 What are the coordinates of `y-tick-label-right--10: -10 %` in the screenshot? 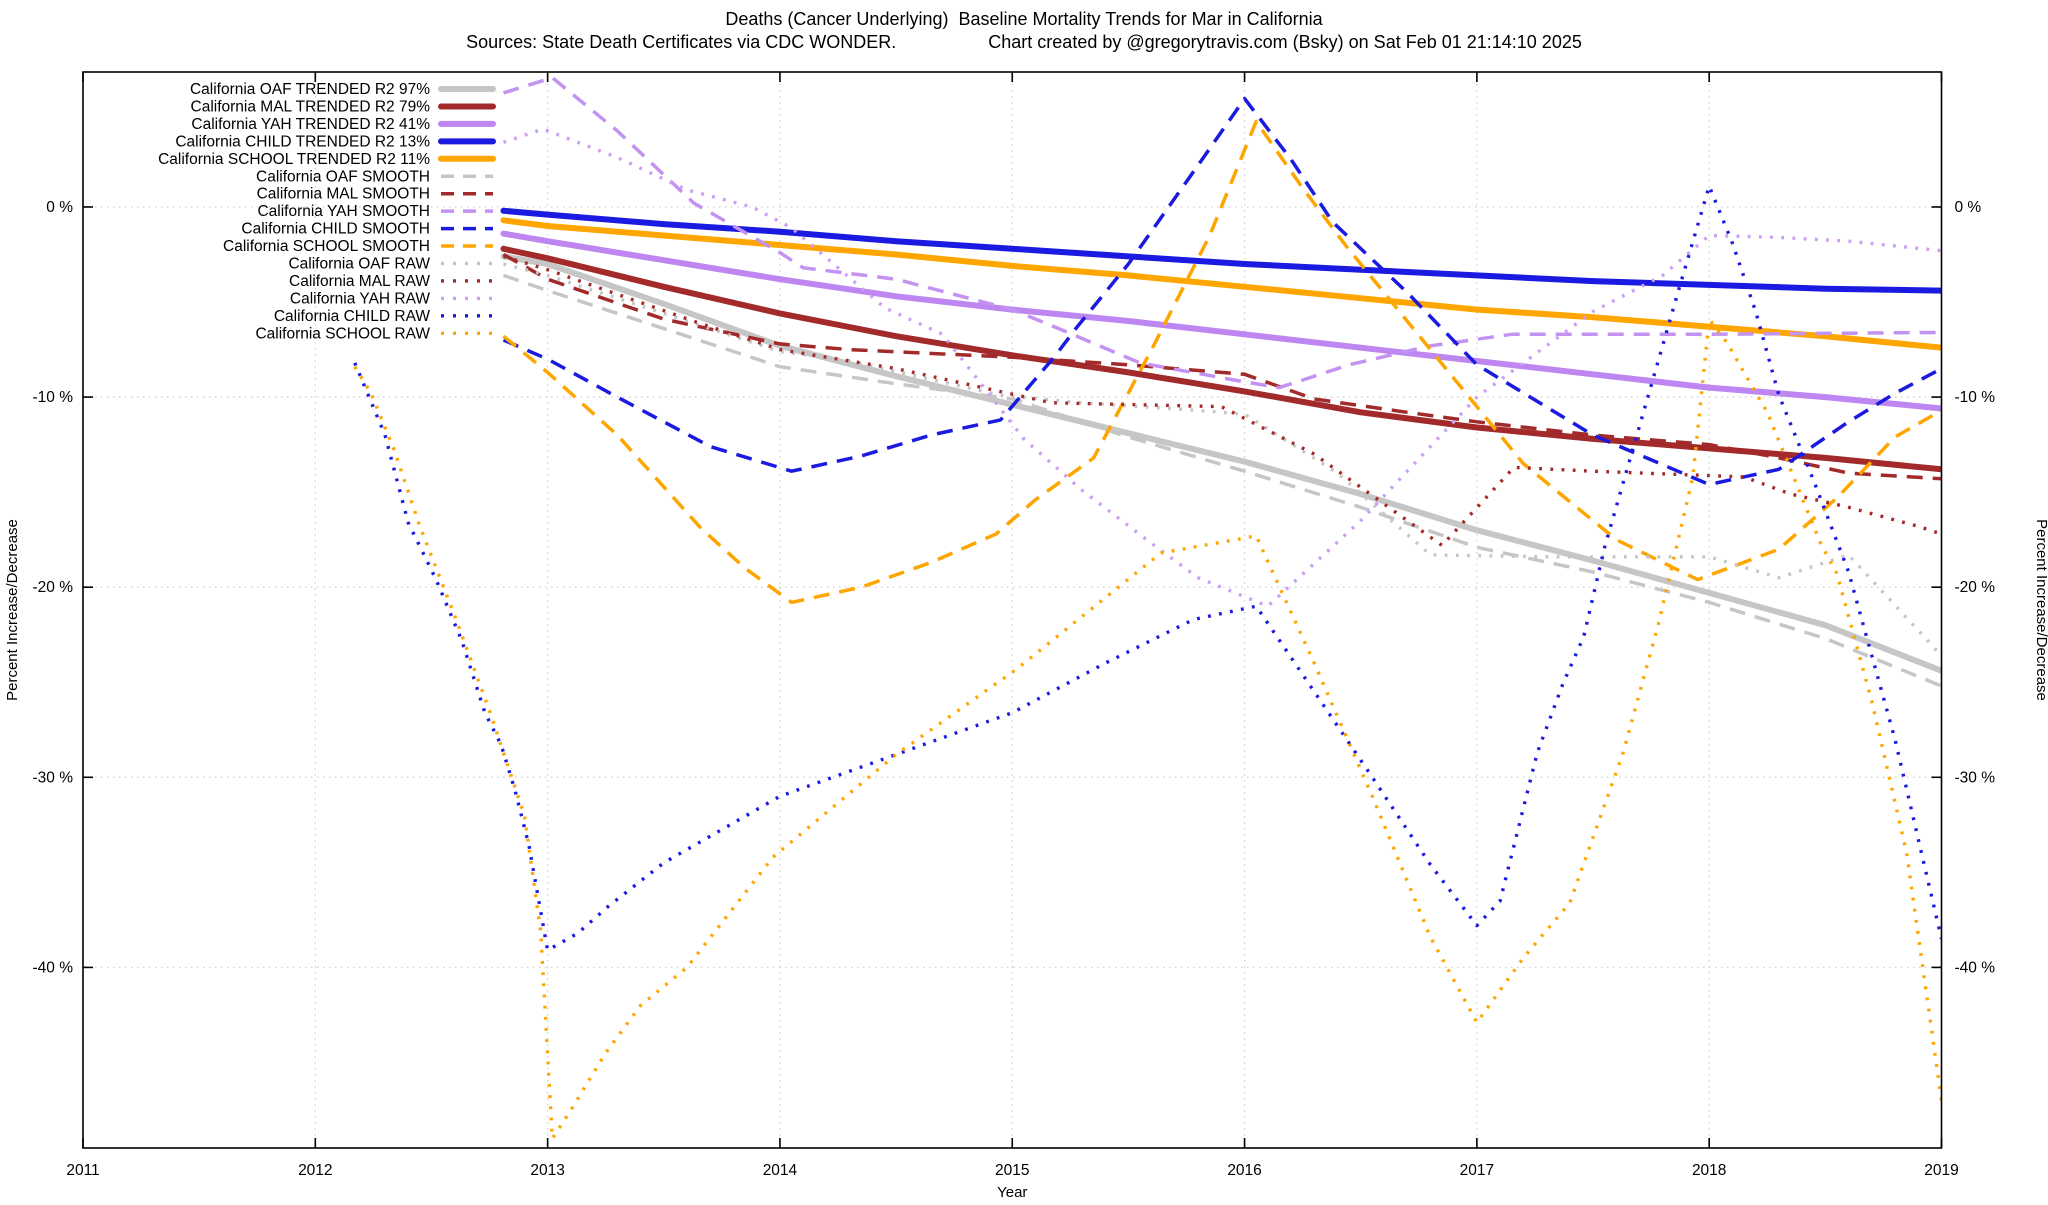 It's located at (1975, 397).